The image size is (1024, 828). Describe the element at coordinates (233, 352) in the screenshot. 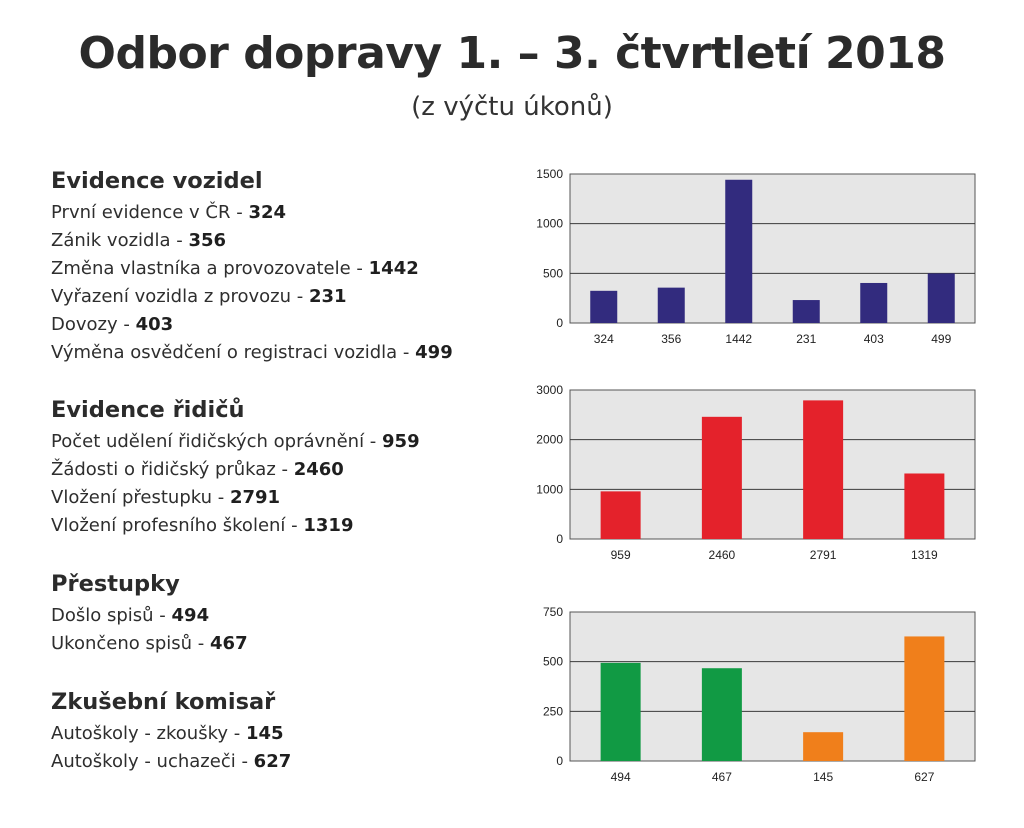

I see `item-label: Výměna osvědčení o registraci vozidla -` at that location.